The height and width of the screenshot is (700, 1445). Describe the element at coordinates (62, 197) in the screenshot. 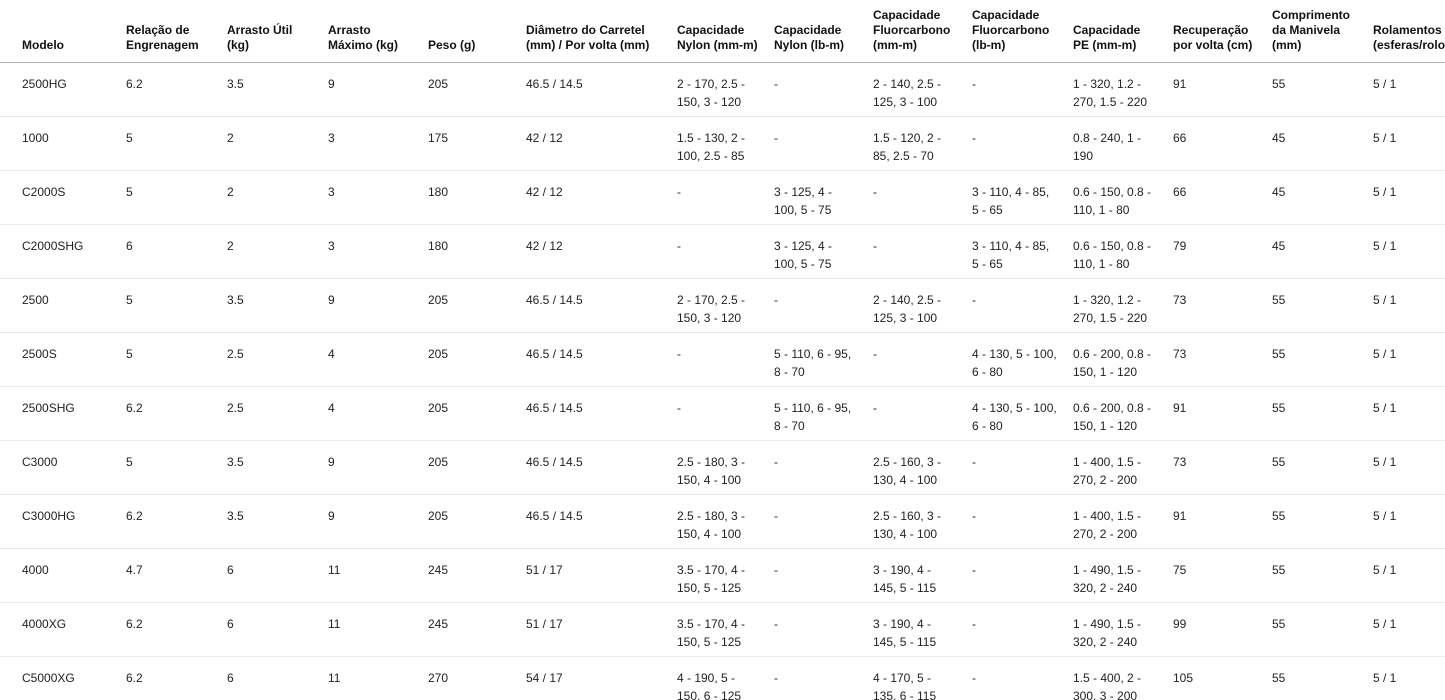

I see `cell-model: C2000S` at that location.